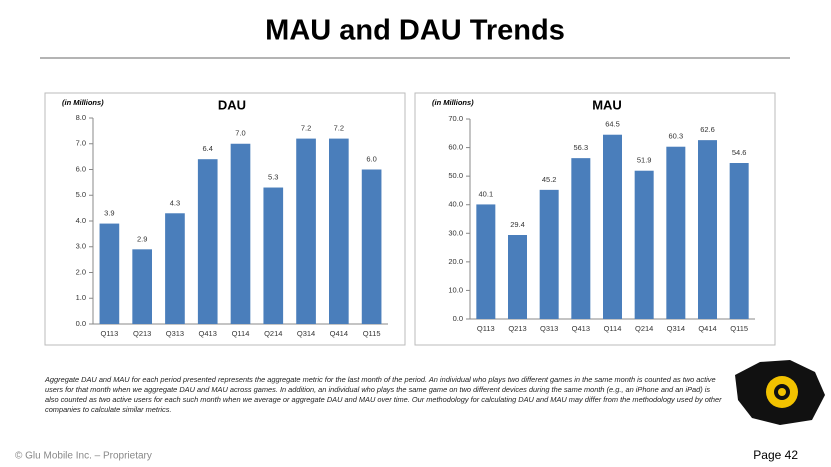 The image size is (831, 467). Describe the element at coordinates (81, 246) in the screenshot. I see `y-tick-label: 3.0` at that location.